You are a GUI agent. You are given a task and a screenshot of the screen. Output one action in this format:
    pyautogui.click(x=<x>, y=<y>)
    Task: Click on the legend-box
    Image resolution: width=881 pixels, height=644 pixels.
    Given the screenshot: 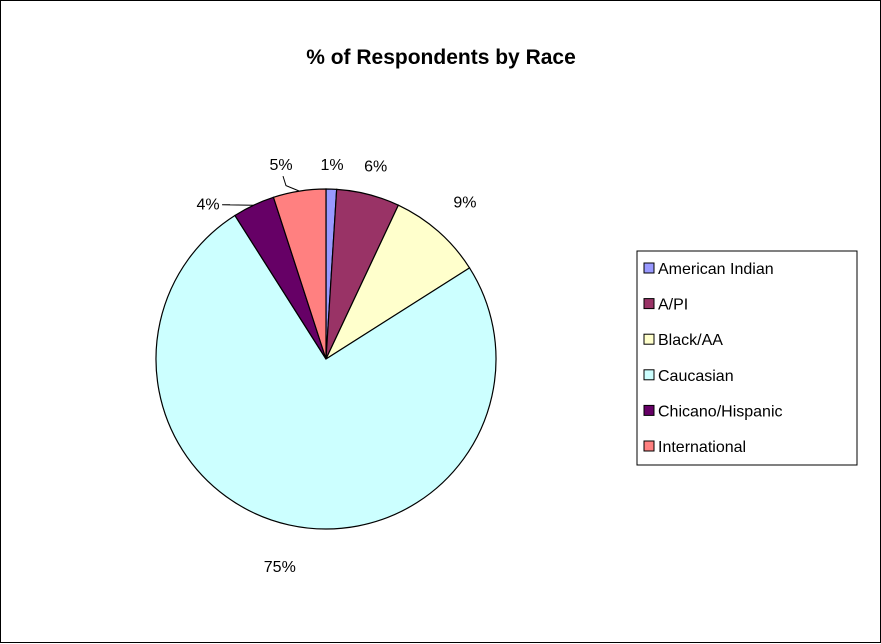 What is the action you would take?
    pyautogui.click(x=747, y=358)
    